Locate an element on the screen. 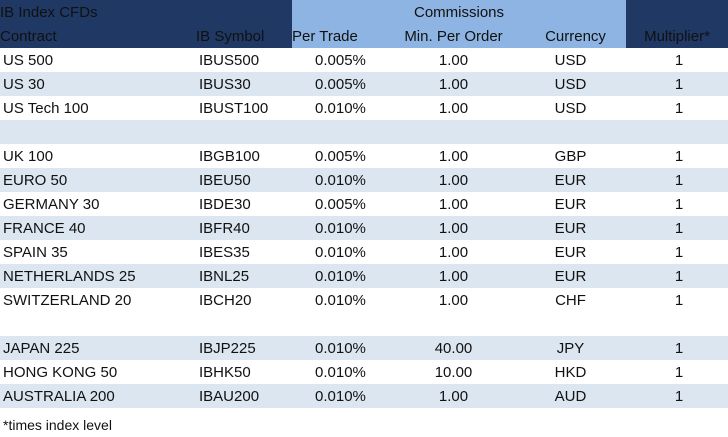 The width and height of the screenshot is (728, 437). cell-symbol: IBFR40 is located at coordinates (244, 228).